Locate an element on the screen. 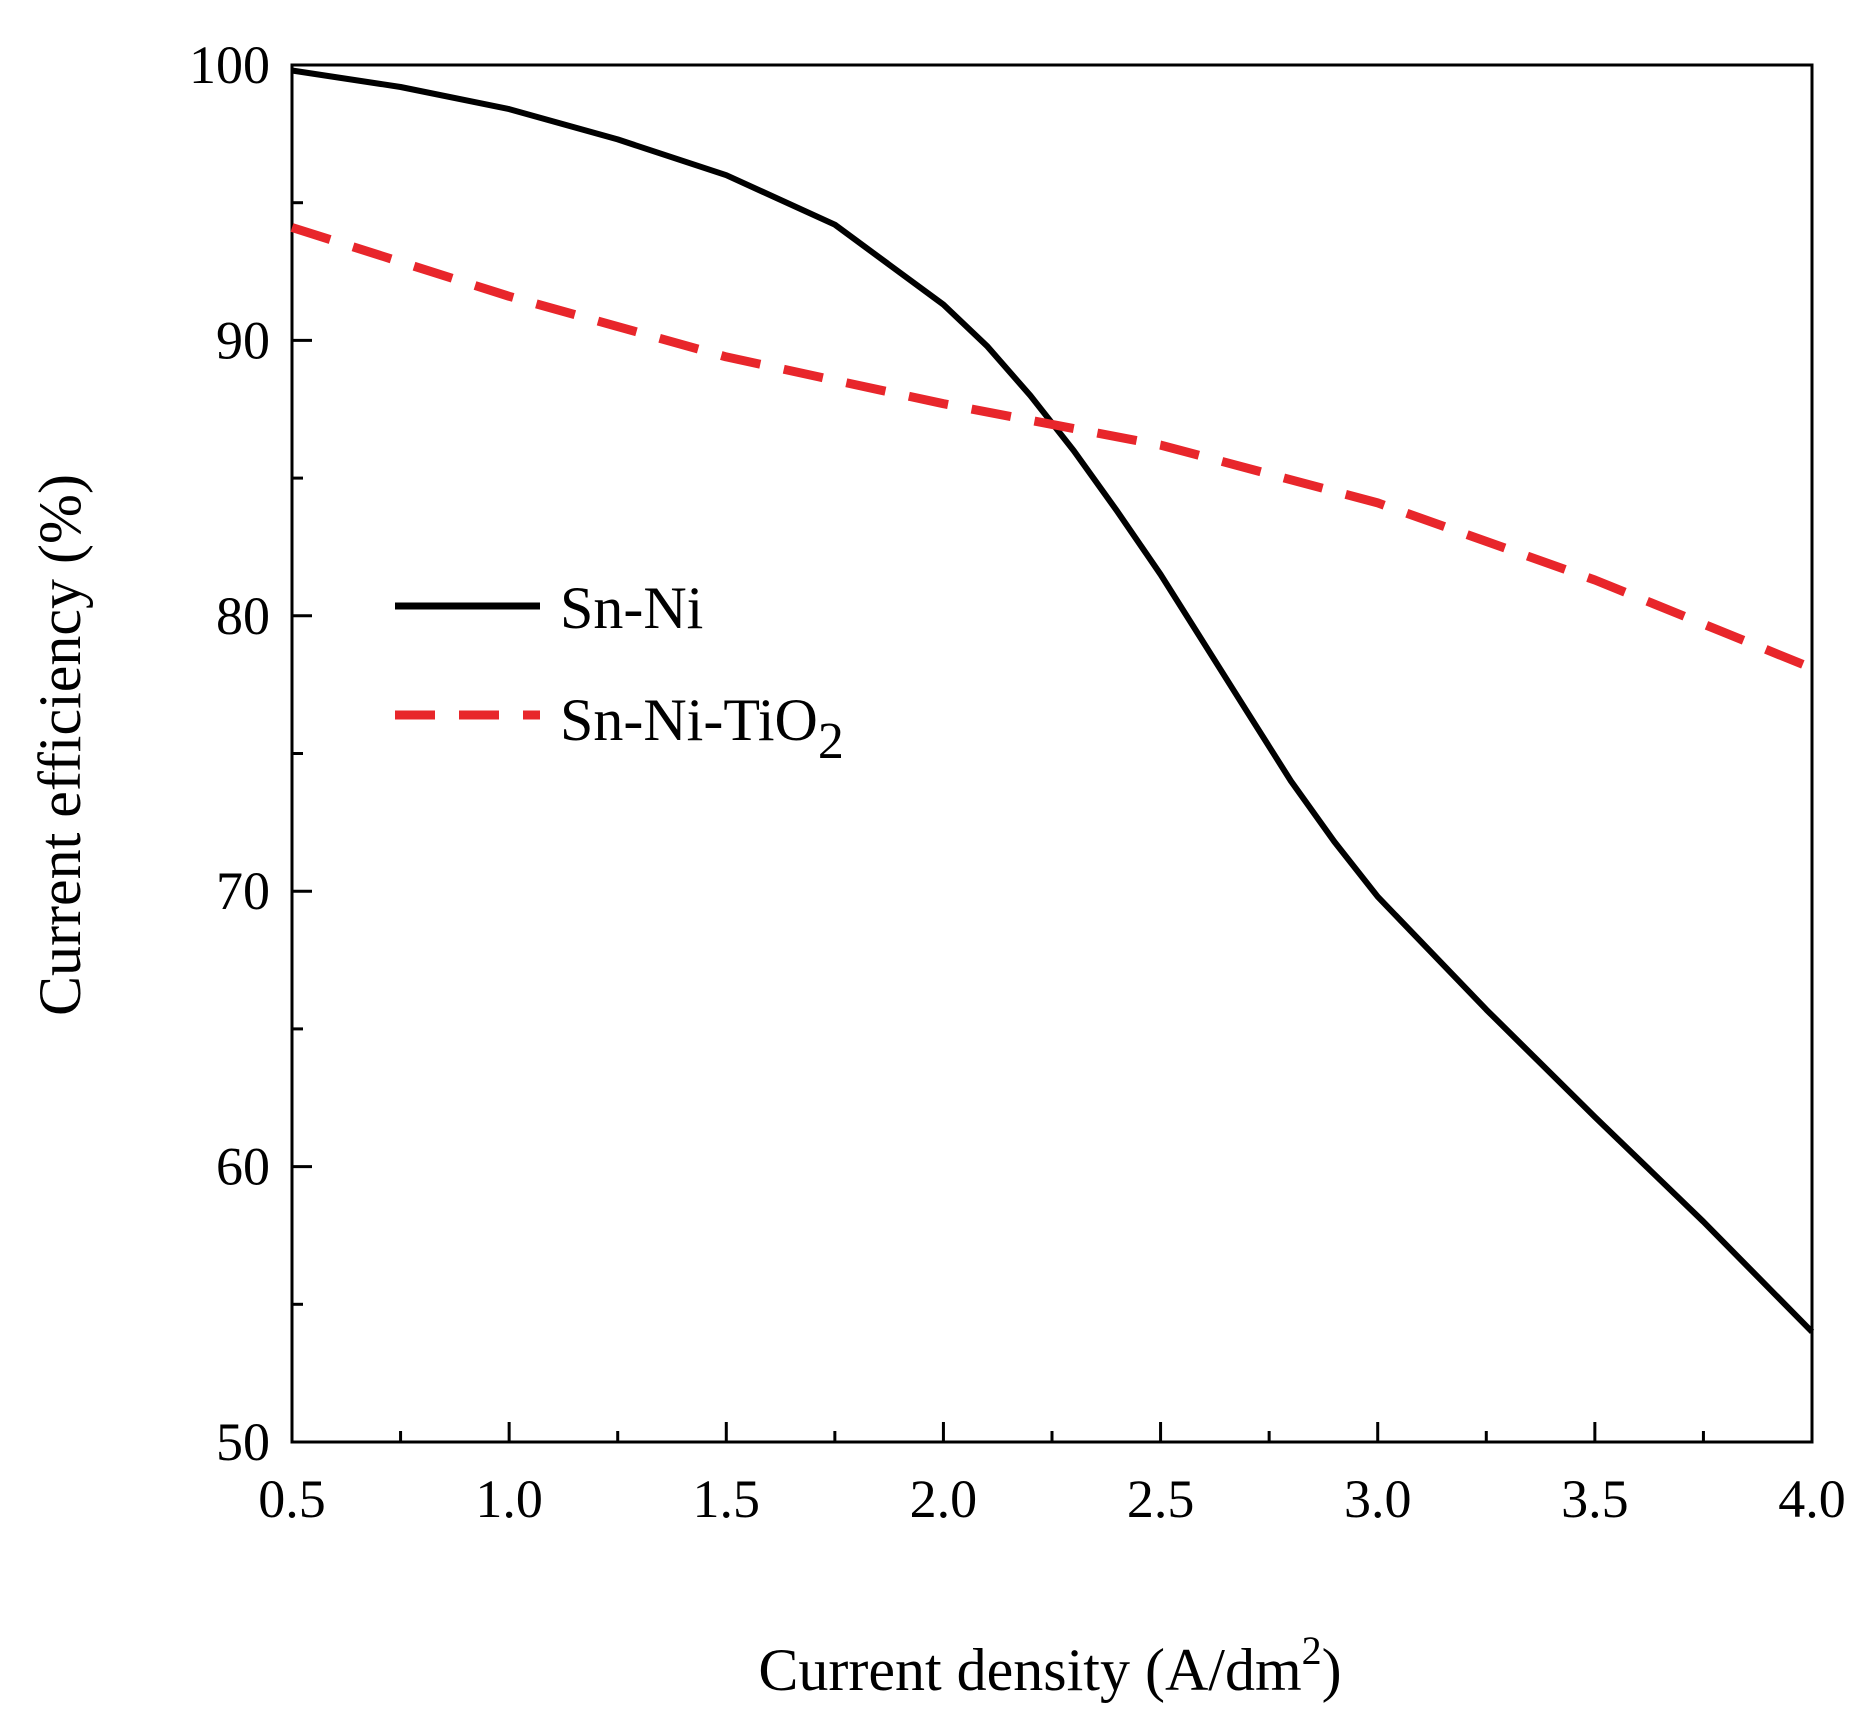 The height and width of the screenshot is (1710, 1871). y-tick-label: 90 is located at coordinates (243, 340).